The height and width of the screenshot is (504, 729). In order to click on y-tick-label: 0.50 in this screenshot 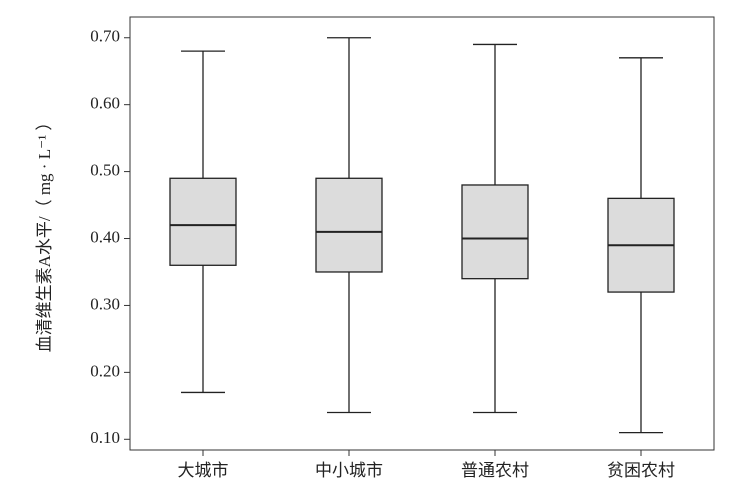, I will do `click(105, 170)`.